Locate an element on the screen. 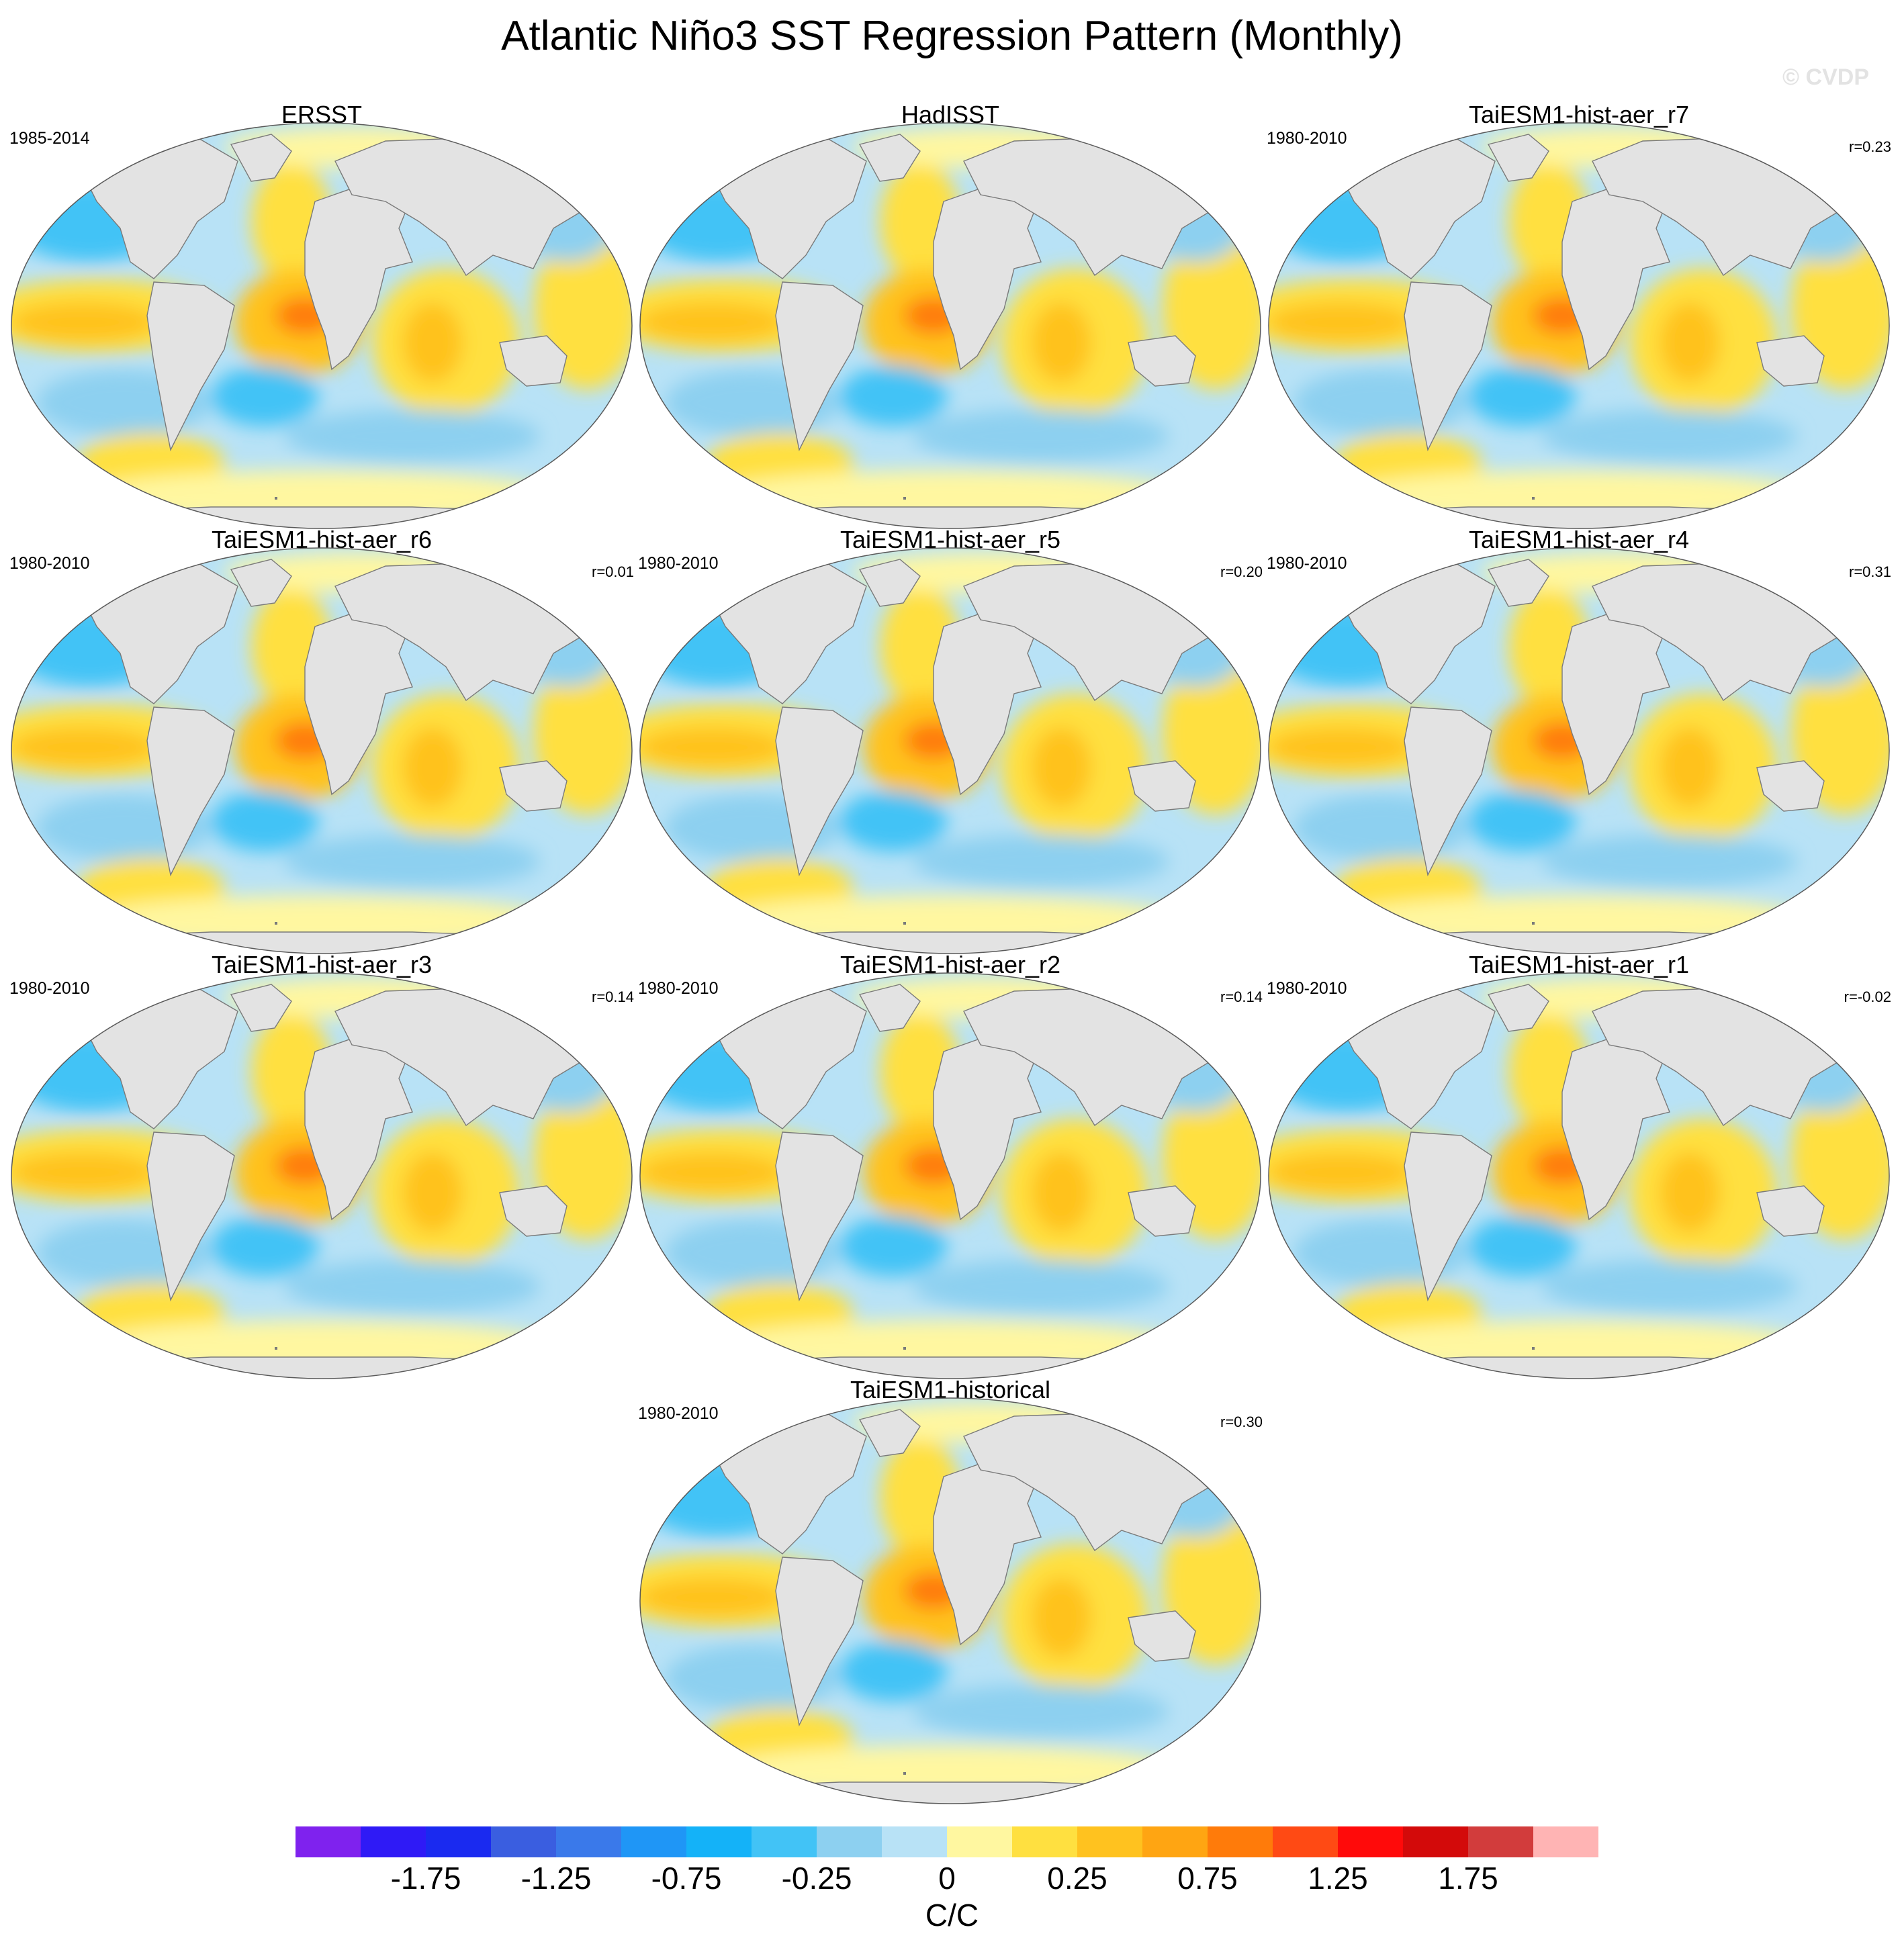  panel-correlation: r=-0.02 is located at coordinates (1867, 997).